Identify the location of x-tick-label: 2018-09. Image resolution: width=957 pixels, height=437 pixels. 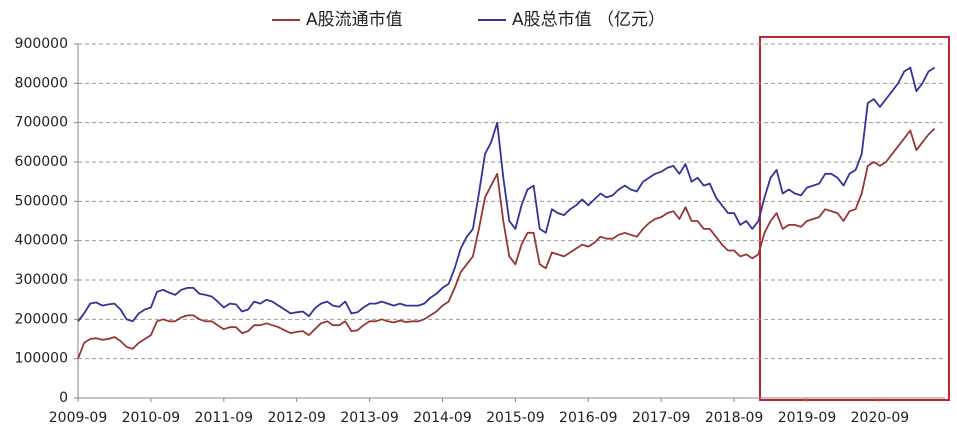
(734, 418).